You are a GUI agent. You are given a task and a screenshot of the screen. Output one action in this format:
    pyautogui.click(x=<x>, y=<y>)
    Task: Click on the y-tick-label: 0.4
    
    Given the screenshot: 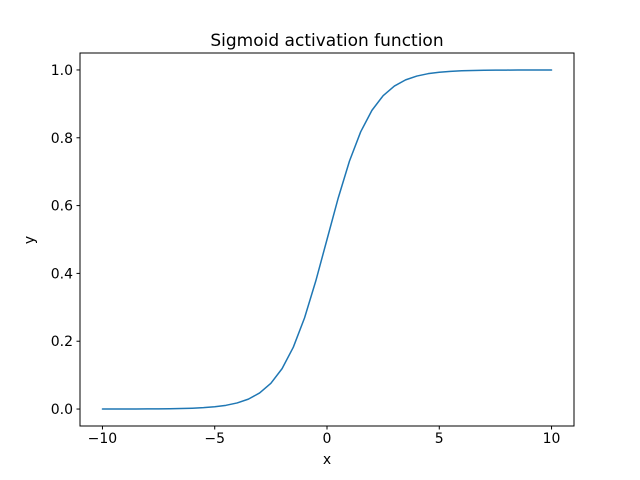 What is the action you would take?
    pyautogui.click(x=62, y=274)
    